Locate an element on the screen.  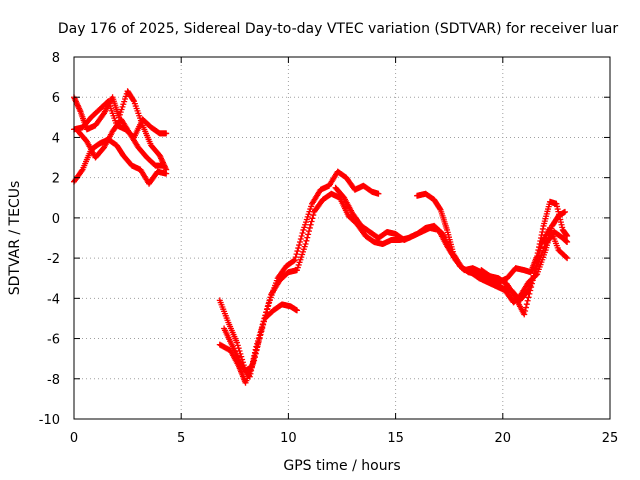
y-tick-label: 6 is located at coordinates (56, 98).